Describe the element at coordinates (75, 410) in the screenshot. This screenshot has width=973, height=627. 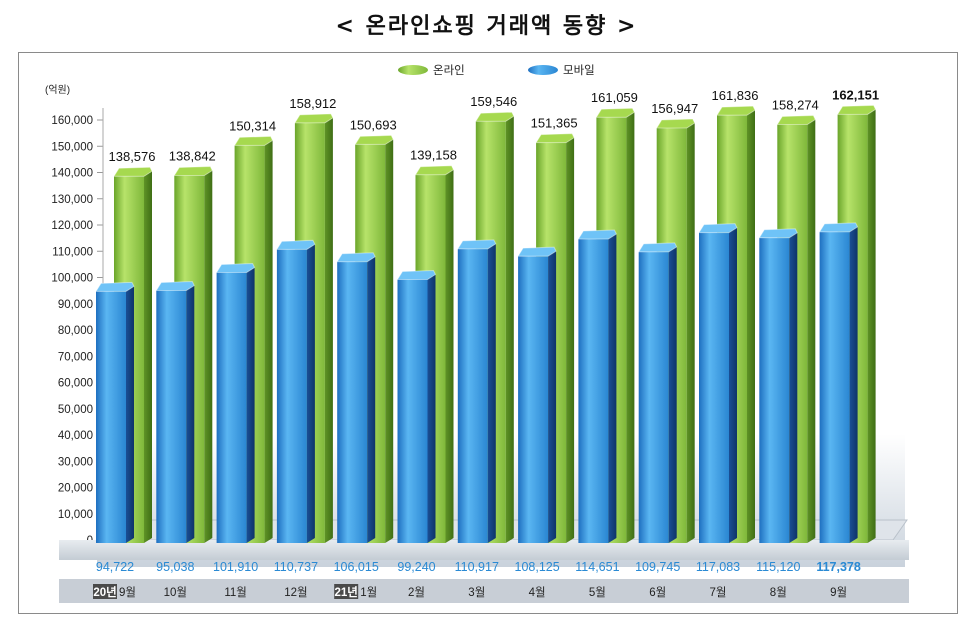
I see `y-tick-label: 50,000` at that location.